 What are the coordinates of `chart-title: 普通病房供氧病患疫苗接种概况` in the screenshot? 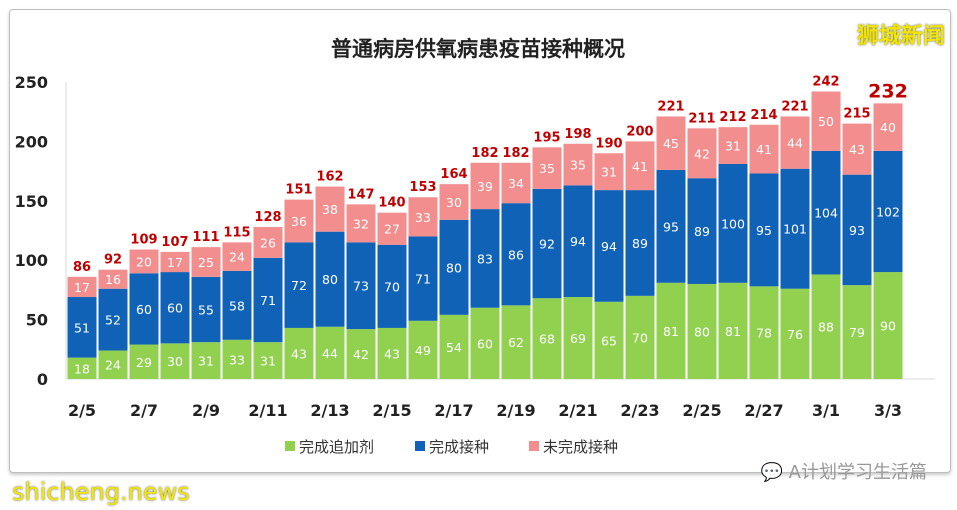 It's located at (478, 49).